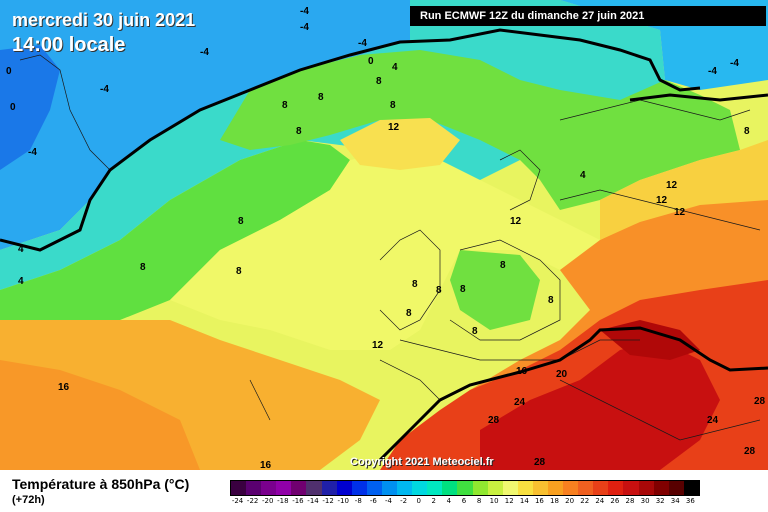 This screenshot has height=512, width=768. I want to click on scale-label: -20, so click(268, 501).